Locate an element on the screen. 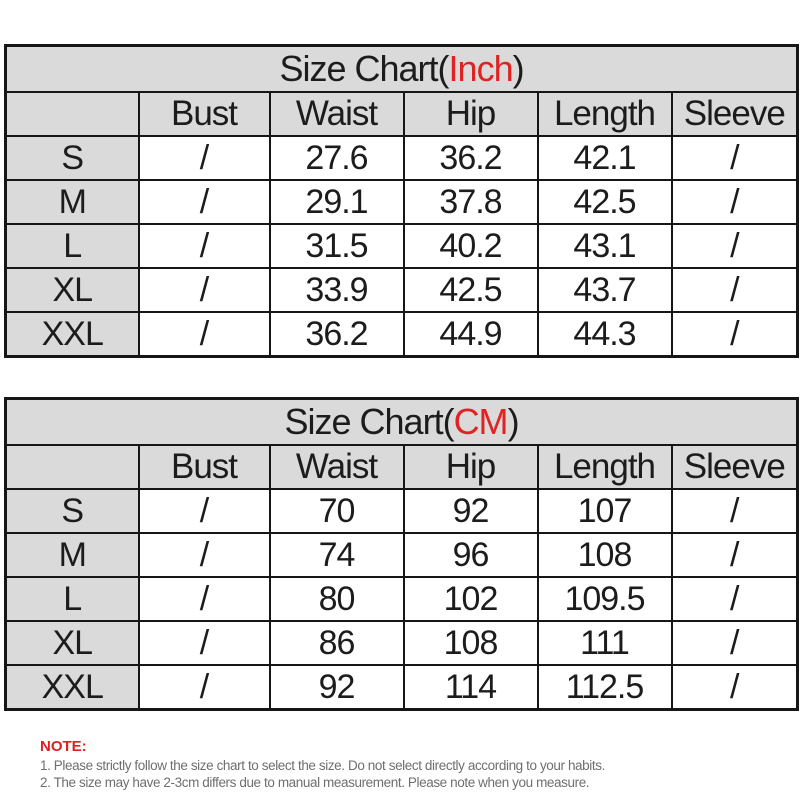 This screenshot has width=800, height=800. value-cell: 96 is located at coordinates (470, 555).